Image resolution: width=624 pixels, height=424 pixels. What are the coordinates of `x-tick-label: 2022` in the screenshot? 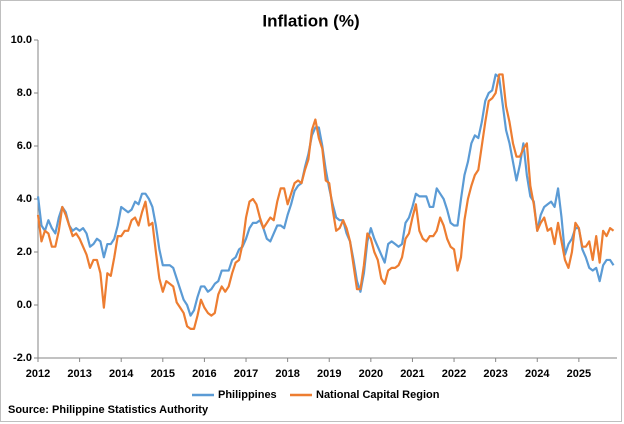 It's located at (454, 374).